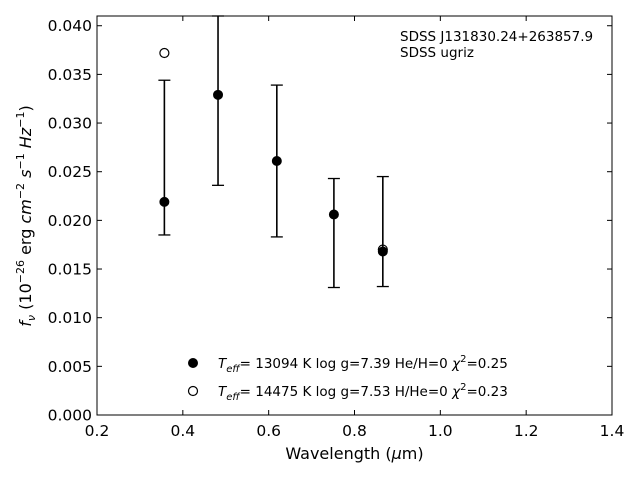 This screenshot has width=640, height=480. What do you see at coordinates (97, 431) in the screenshot?
I see `x-tick-label: 0.2` at bounding box center [97, 431].